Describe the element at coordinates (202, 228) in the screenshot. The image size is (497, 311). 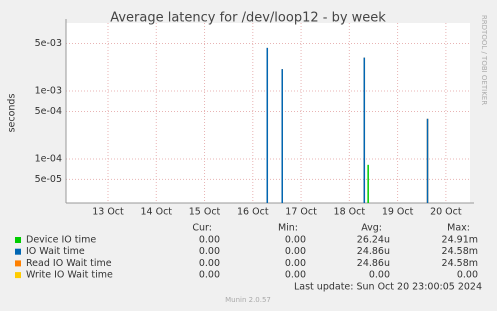
I see `stat-header: Cur:` at that location.